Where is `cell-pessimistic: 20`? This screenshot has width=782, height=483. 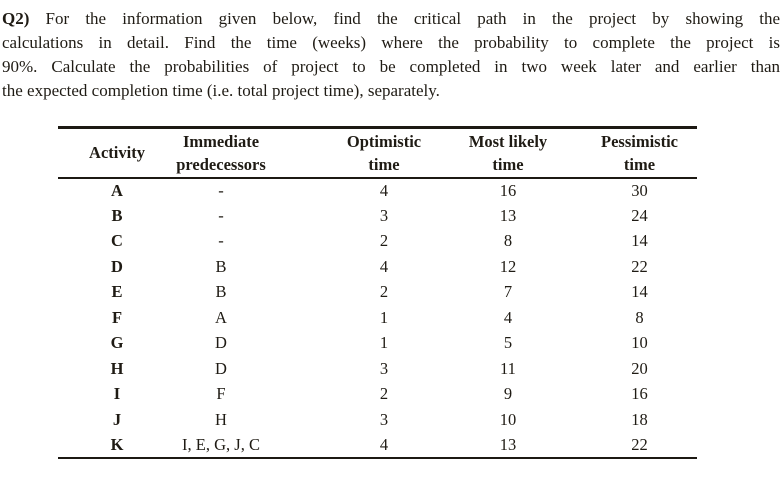 cell-pessimistic: 20 is located at coordinates (639, 368).